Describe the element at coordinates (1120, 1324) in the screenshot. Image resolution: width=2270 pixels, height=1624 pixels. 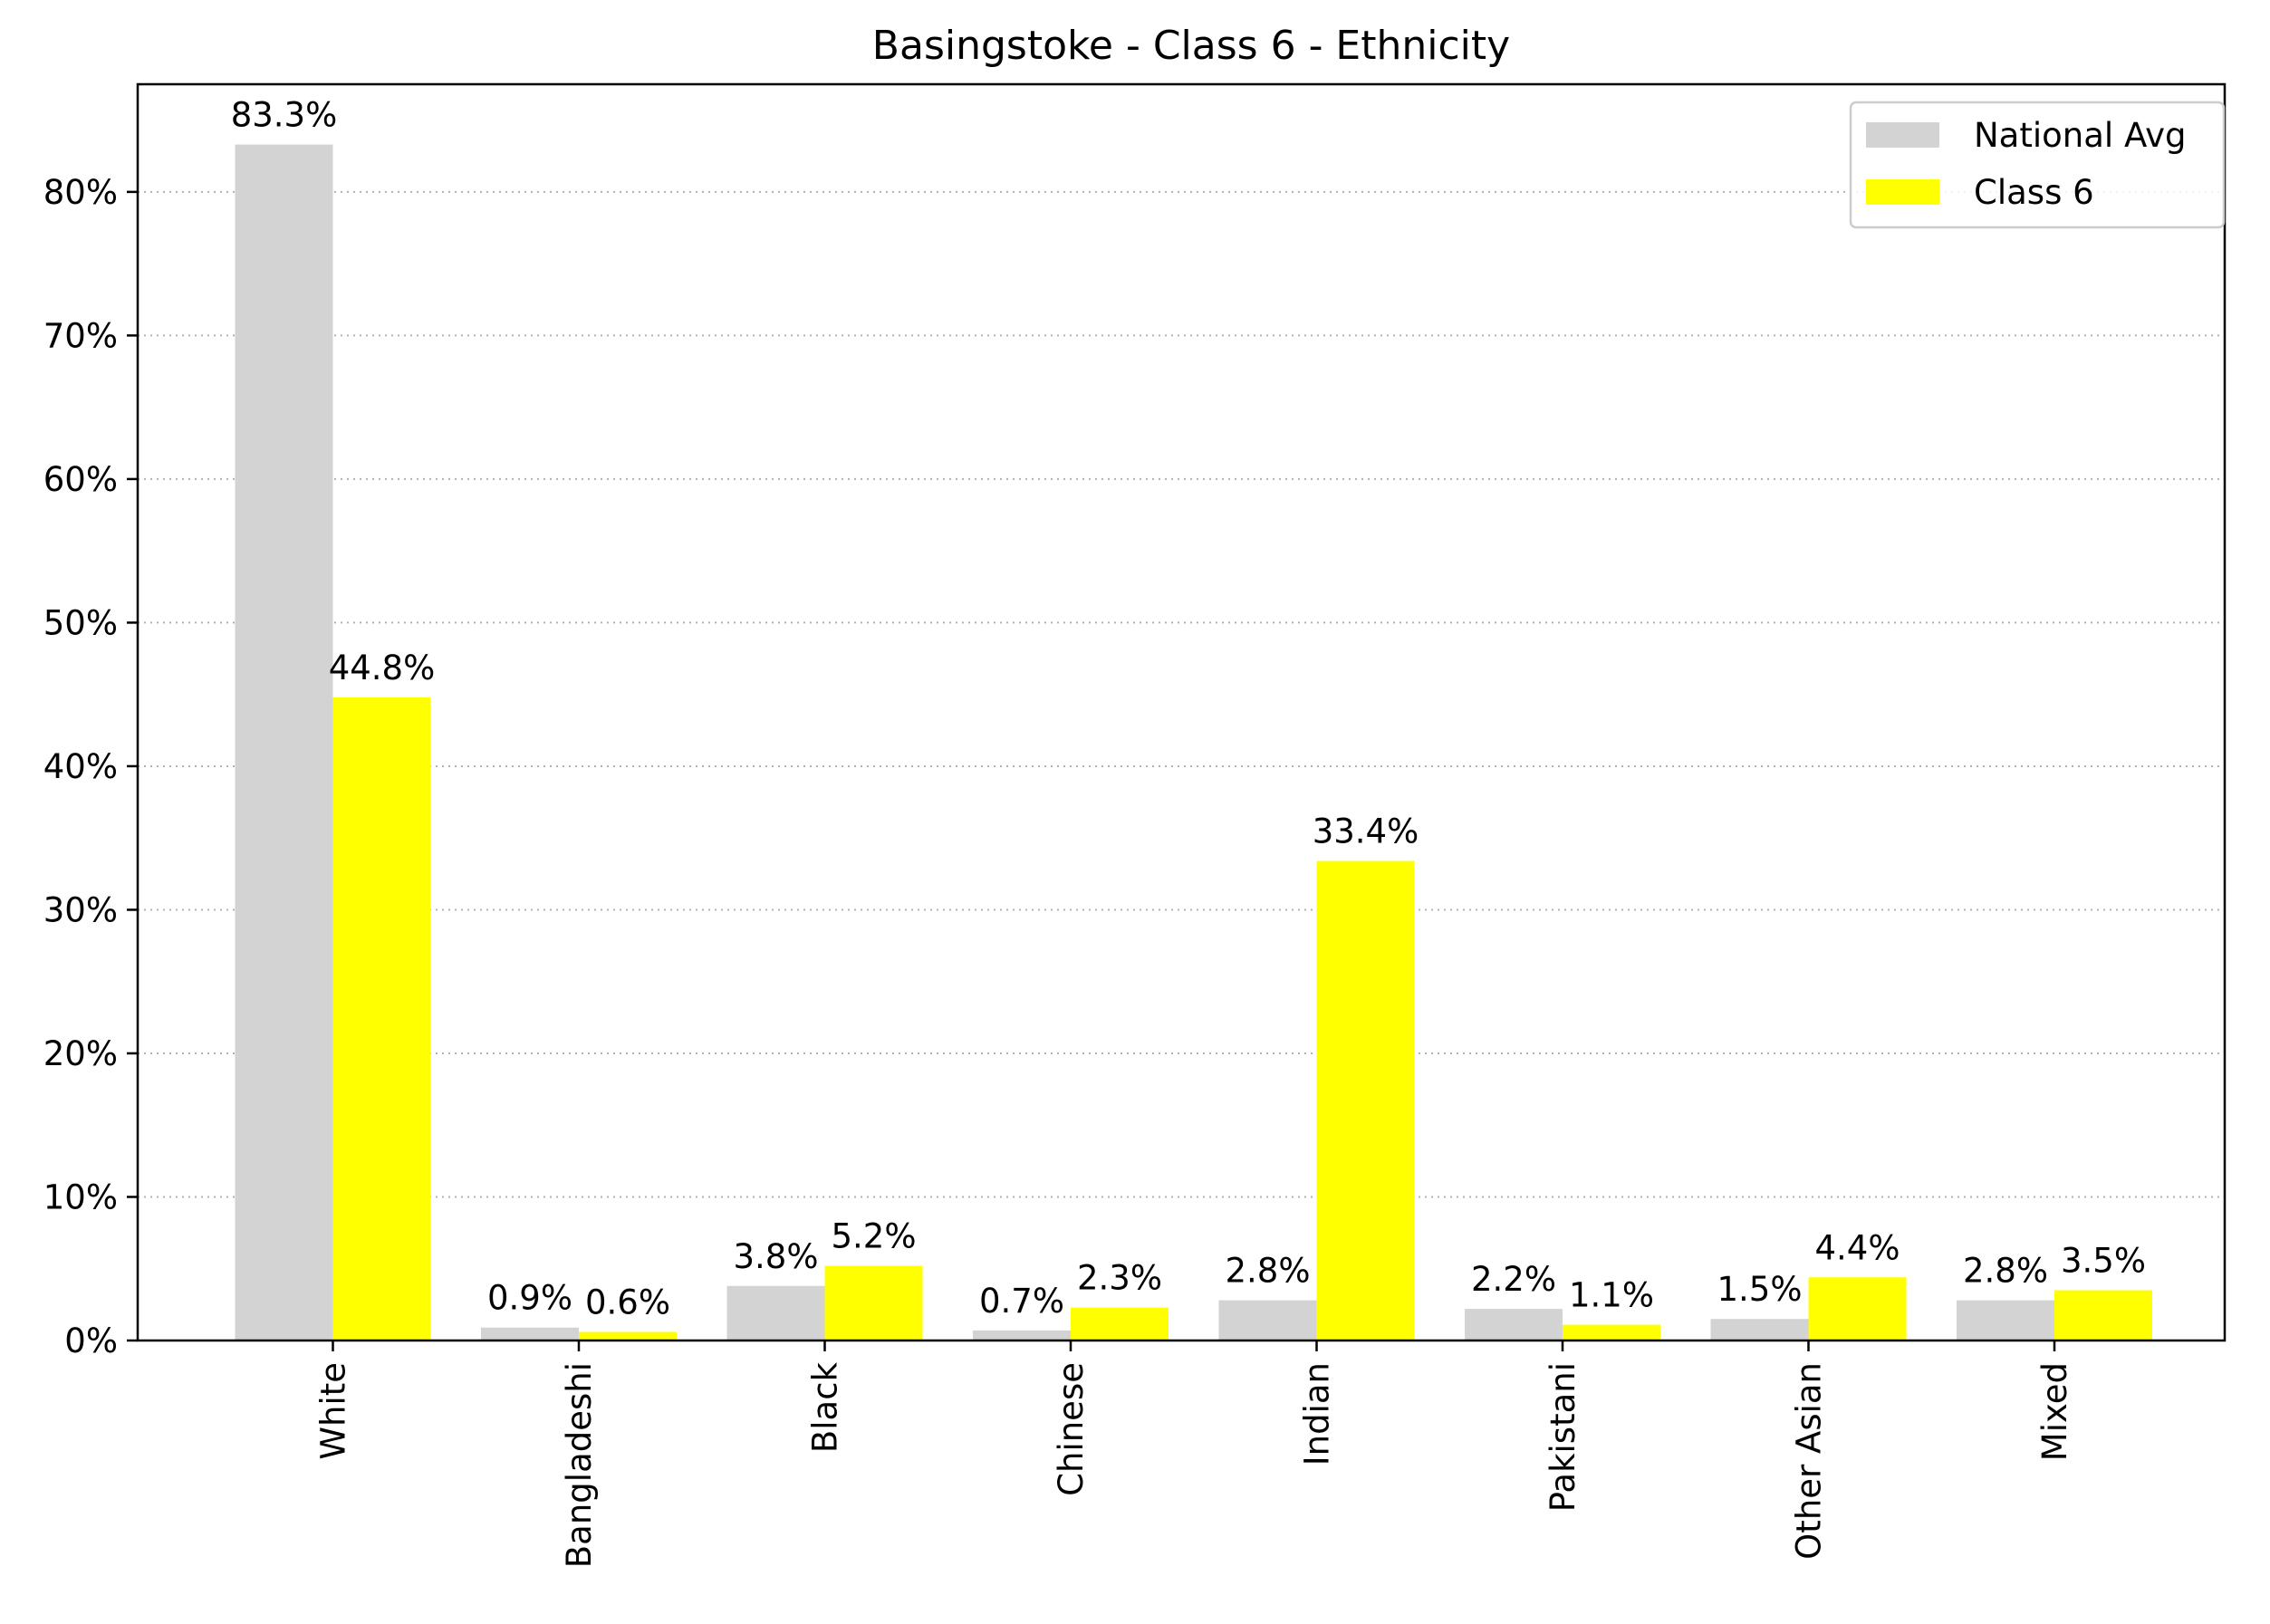
I see `bar-class-6-chinese` at that location.